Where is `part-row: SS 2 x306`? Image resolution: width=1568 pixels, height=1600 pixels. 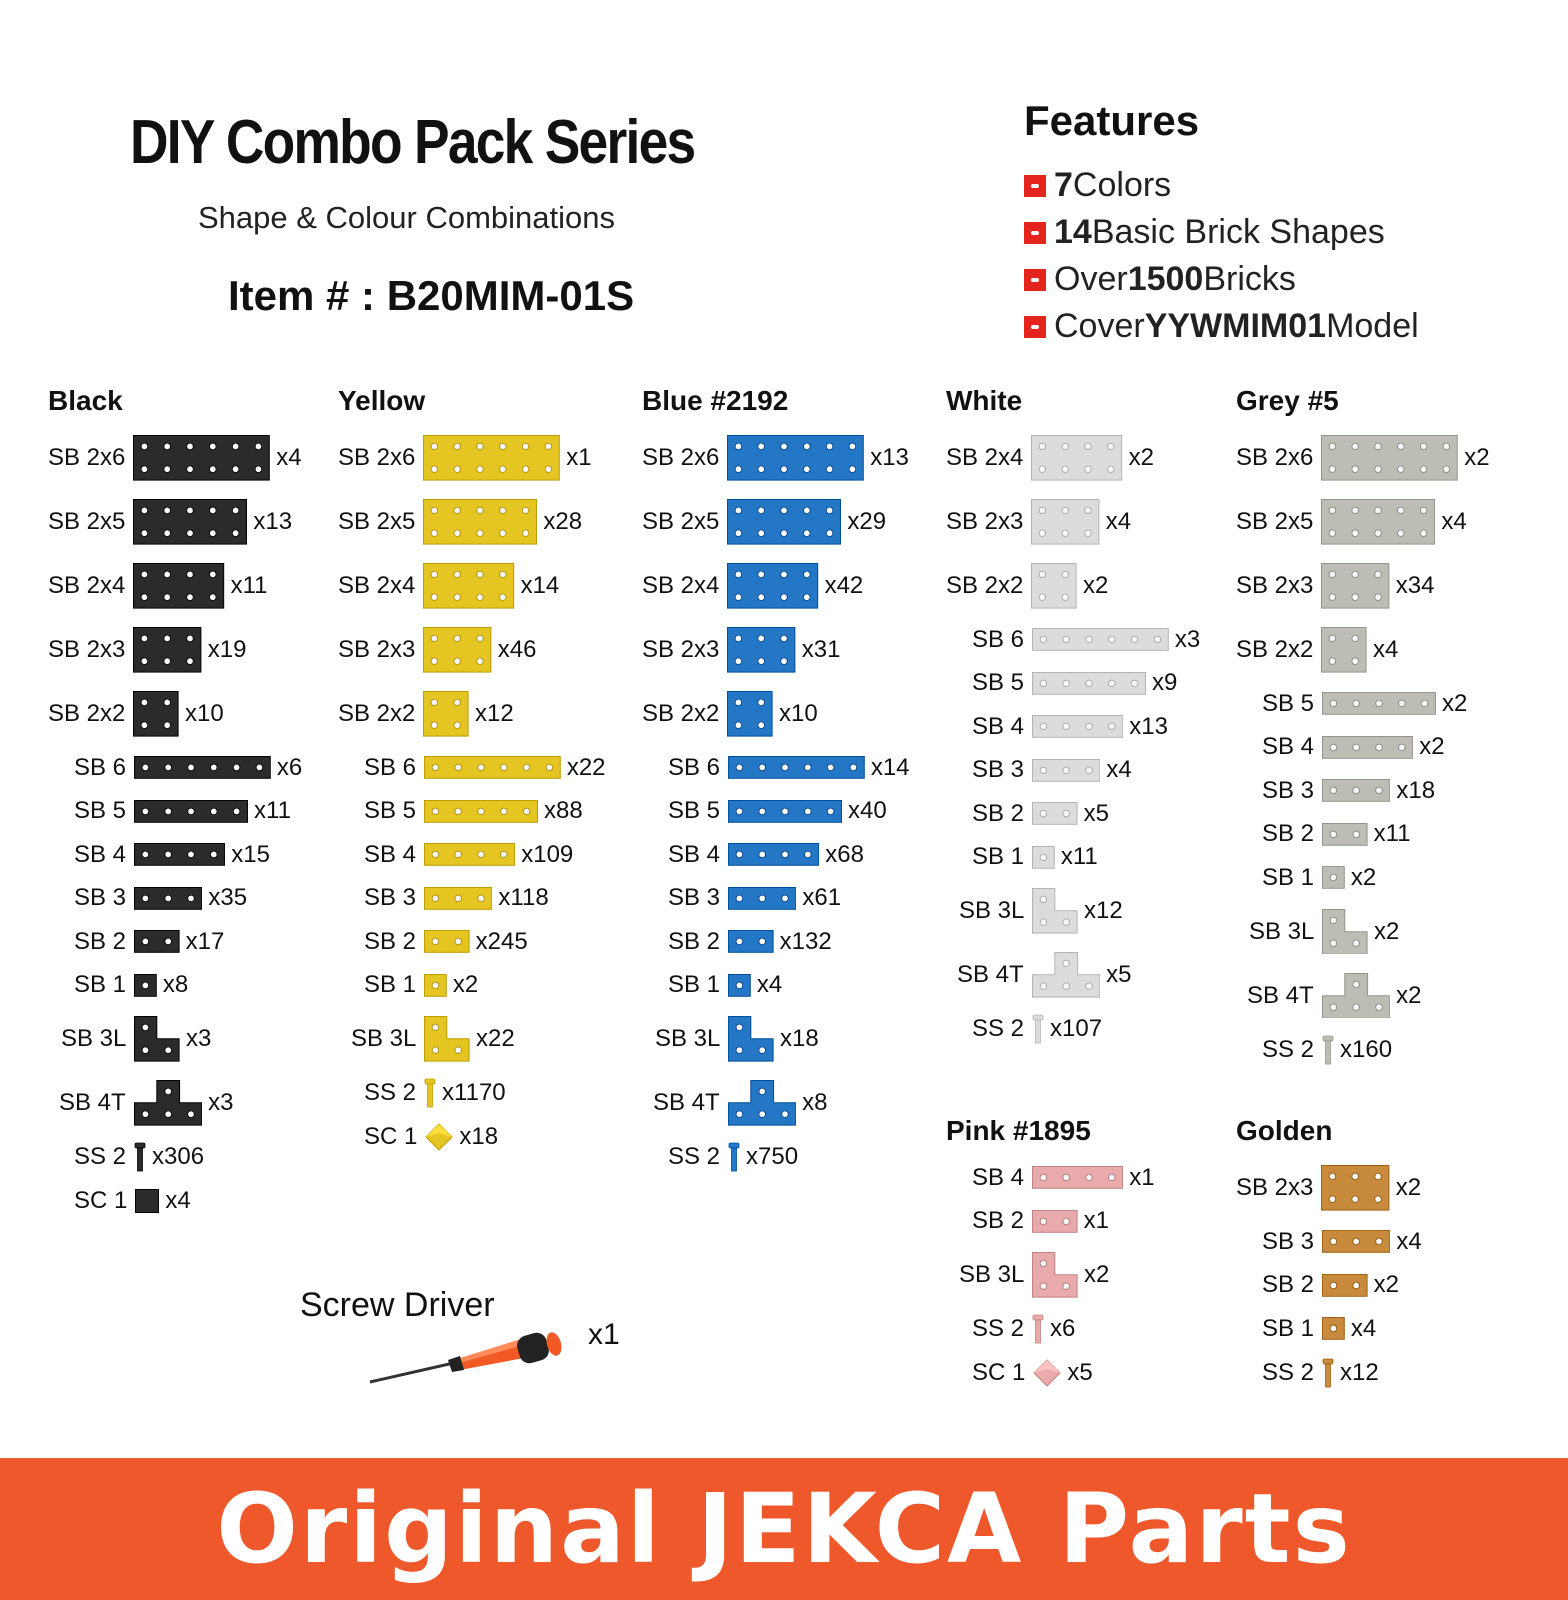
part-row: SS 2 x306 is located at coordinates (175, 1157).